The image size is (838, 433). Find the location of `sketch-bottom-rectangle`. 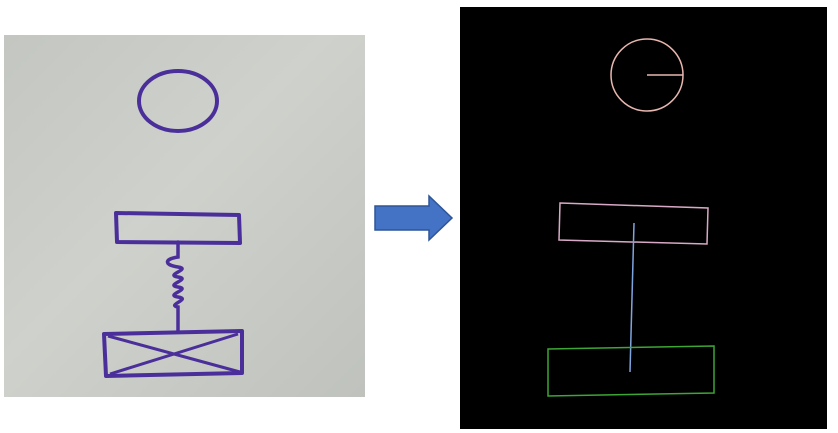

sketch-bottom-rectangle is located at coordinates (173, 353).